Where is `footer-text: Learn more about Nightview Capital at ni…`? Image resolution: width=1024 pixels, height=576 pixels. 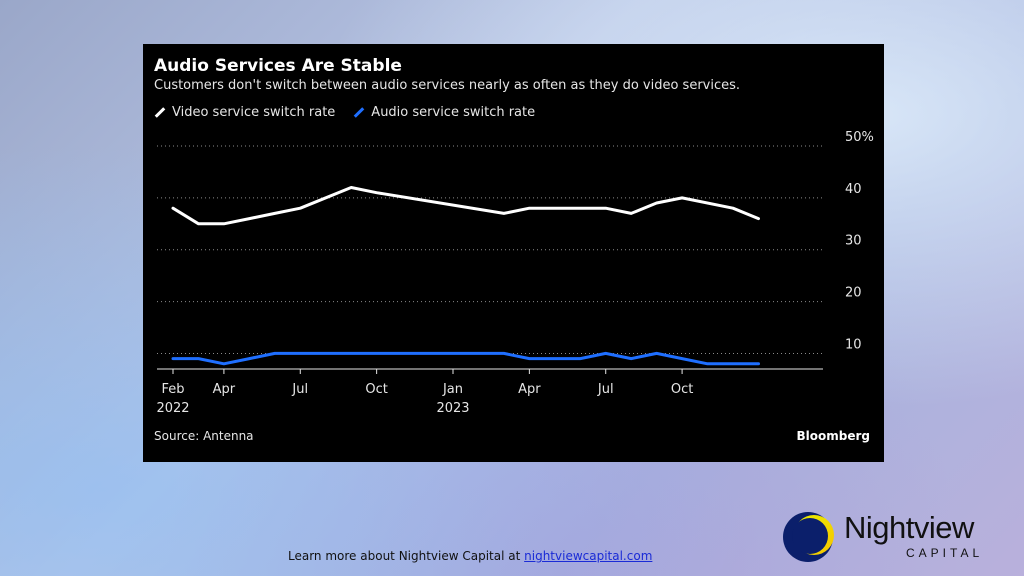 footer-text: Learn more about Nightview Capital at ni… is located at coordinates (470, 556).